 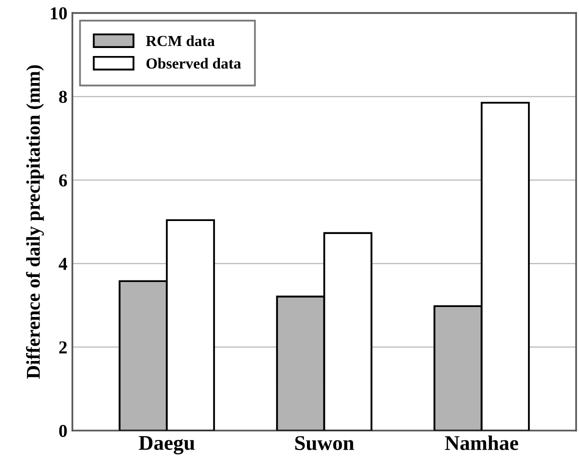 I want to click on y-axis-title: Difference of daily precipitation (mm), so click(x=35, y=222).